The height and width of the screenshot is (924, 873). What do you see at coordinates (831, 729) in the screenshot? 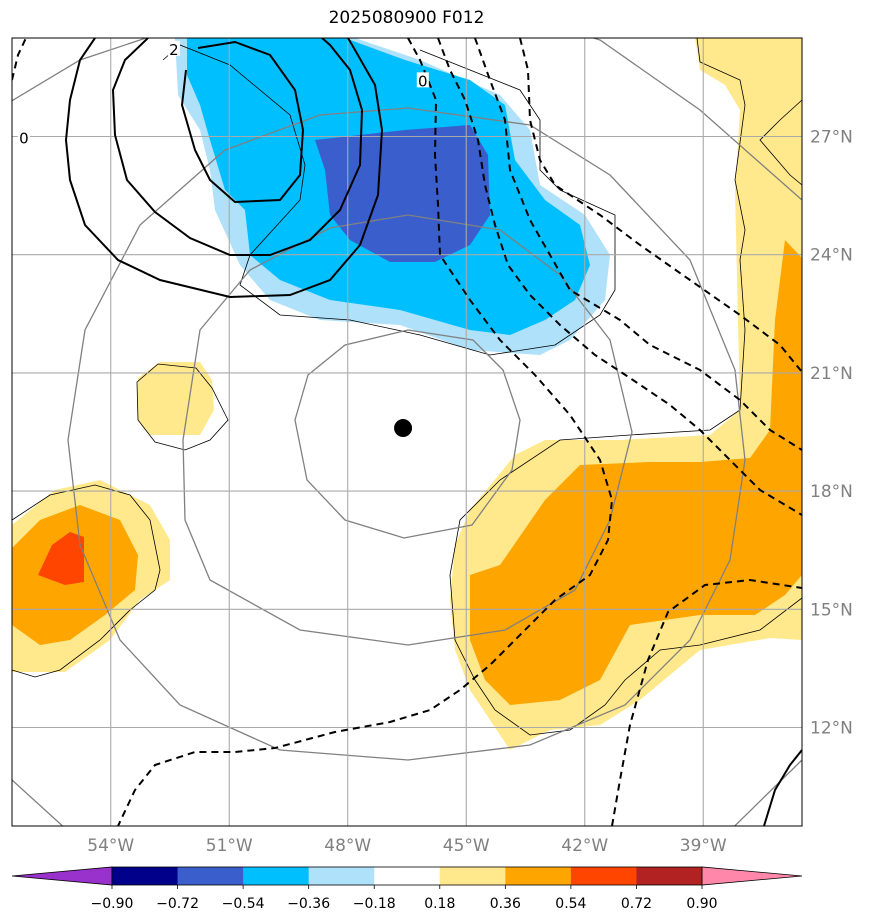
I see `lat-tick-label: 12°N` at bounding box center [831, 729].